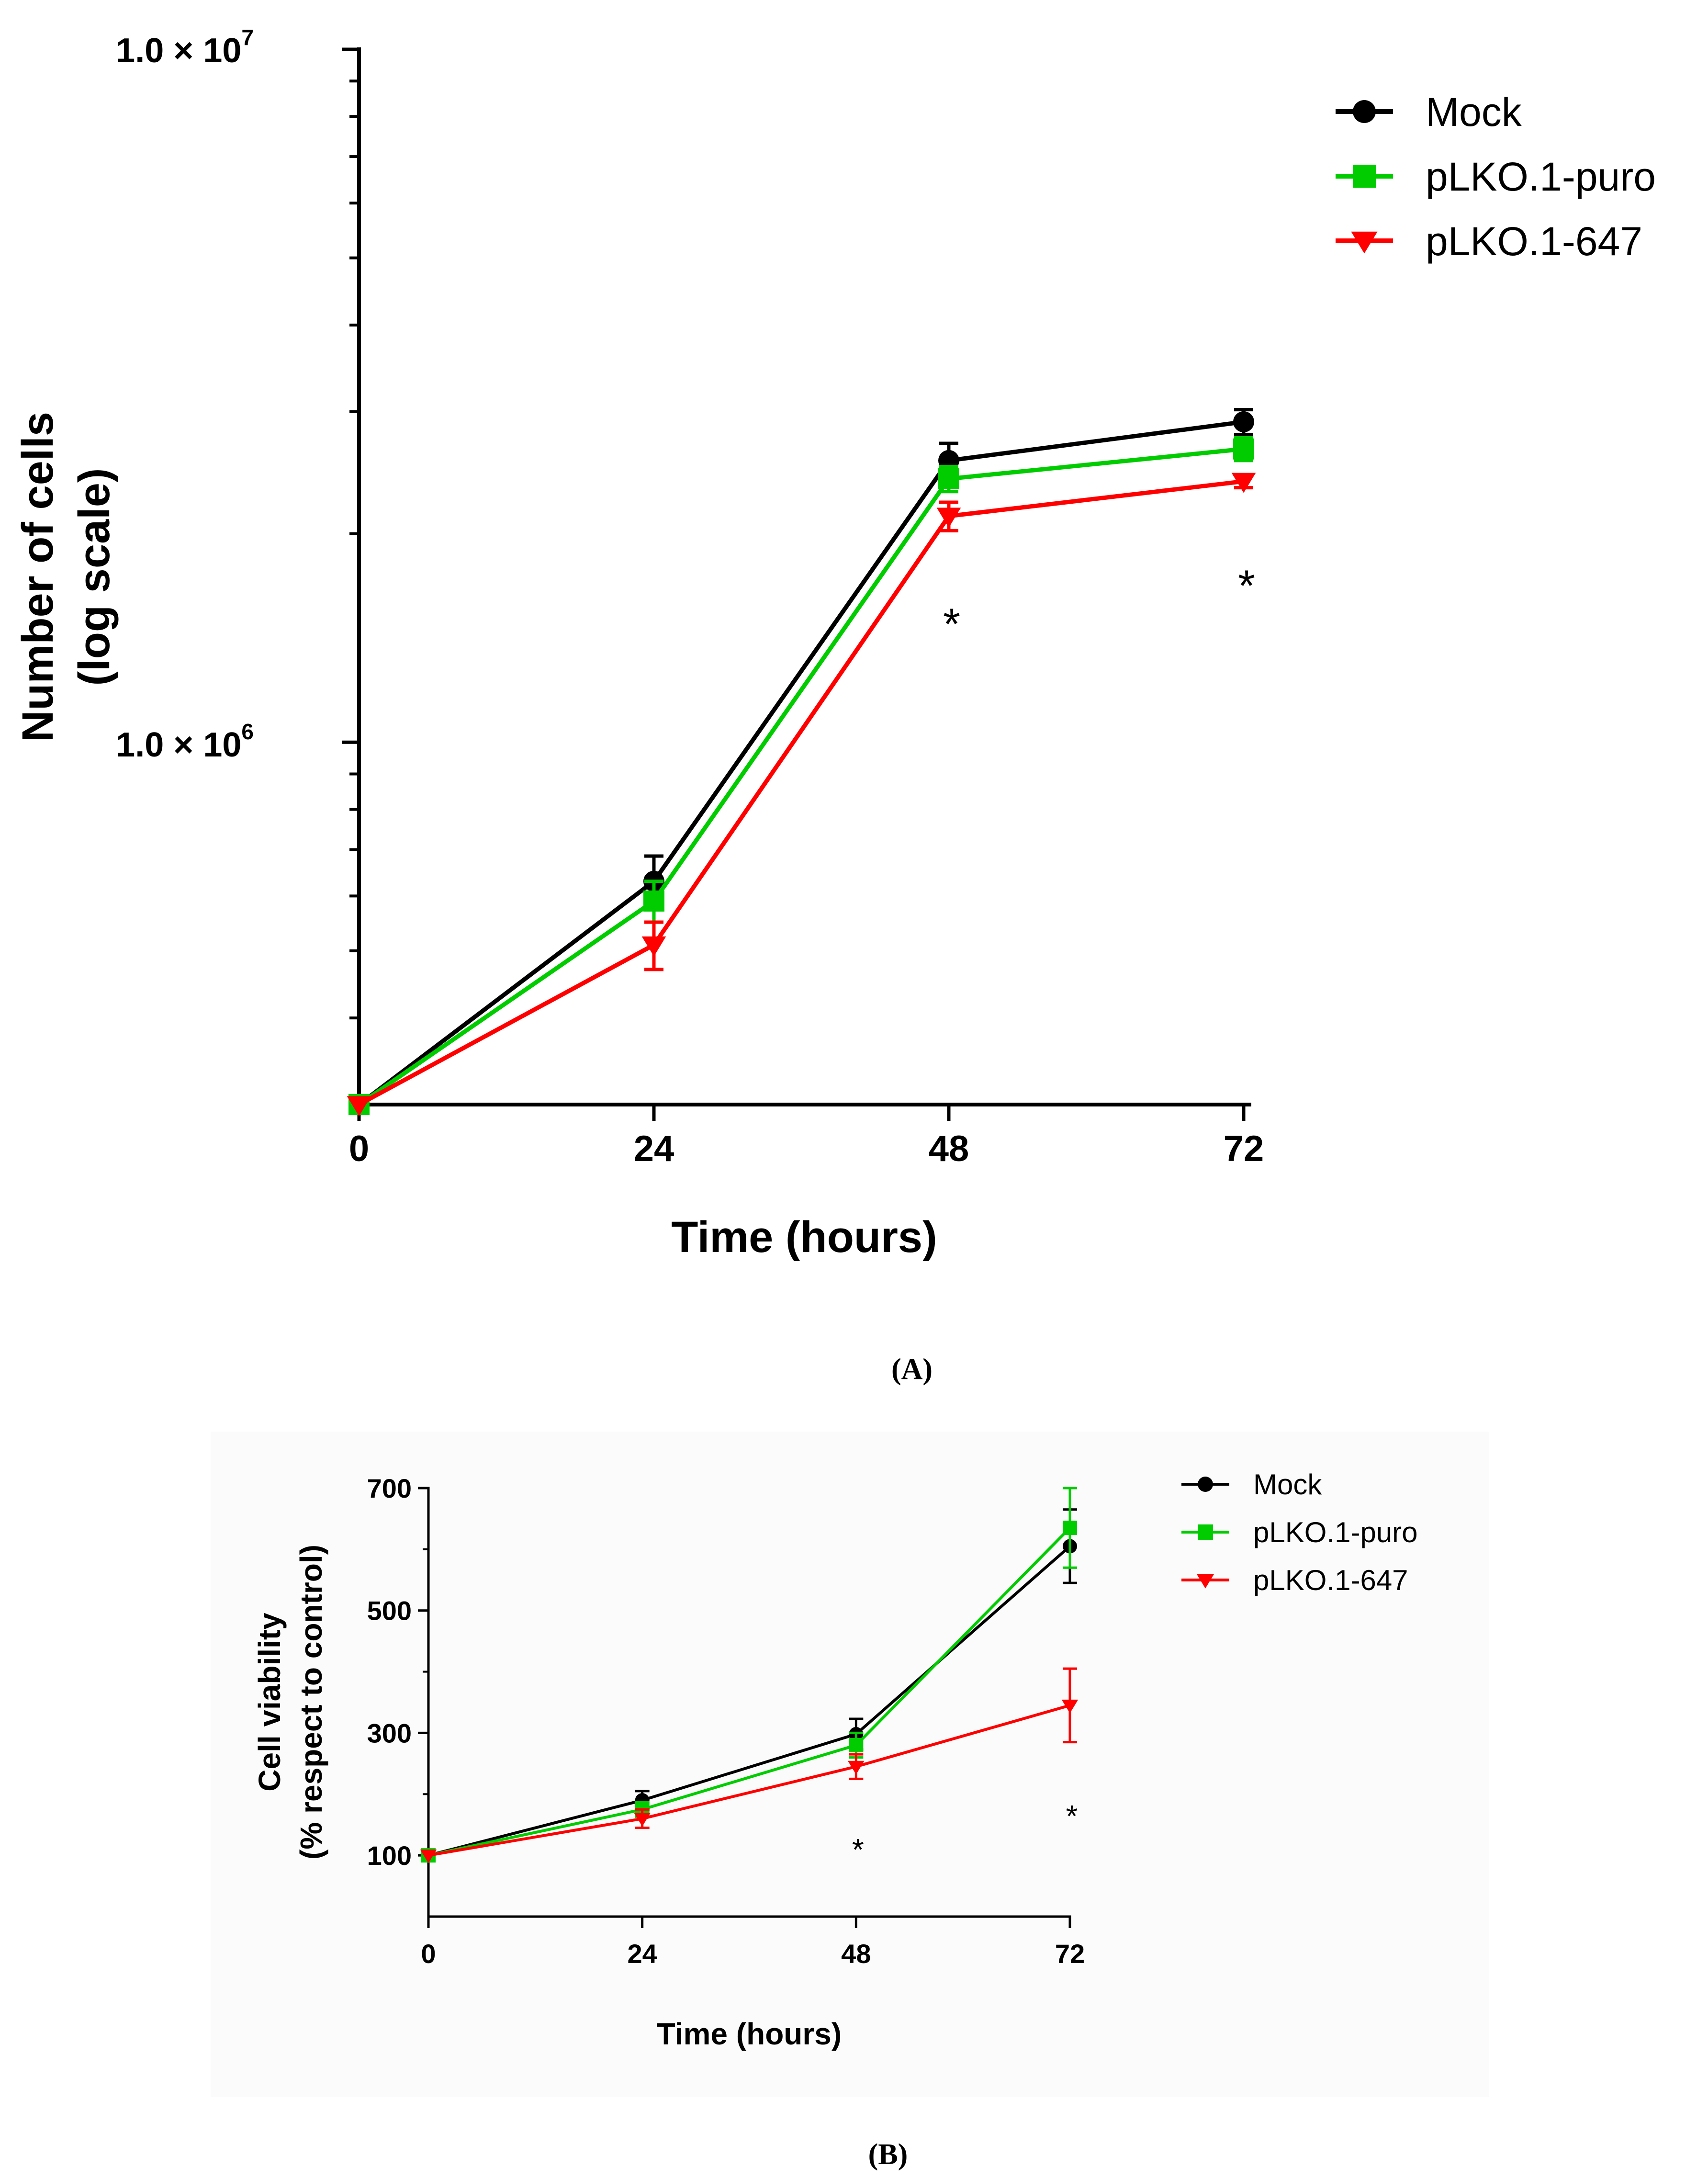 This screenshot has height=2178, width=1708. Describe the element at coordinates (1331, 1580) in the screenshot. I see `panel-b-legend-label: pLKO.1-647` at that location.